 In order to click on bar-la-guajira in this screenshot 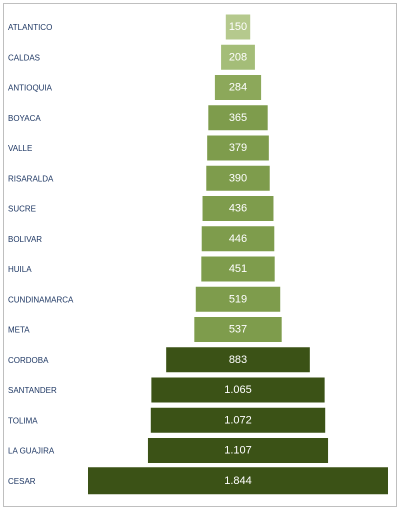, I will do `click(238, 450)`.